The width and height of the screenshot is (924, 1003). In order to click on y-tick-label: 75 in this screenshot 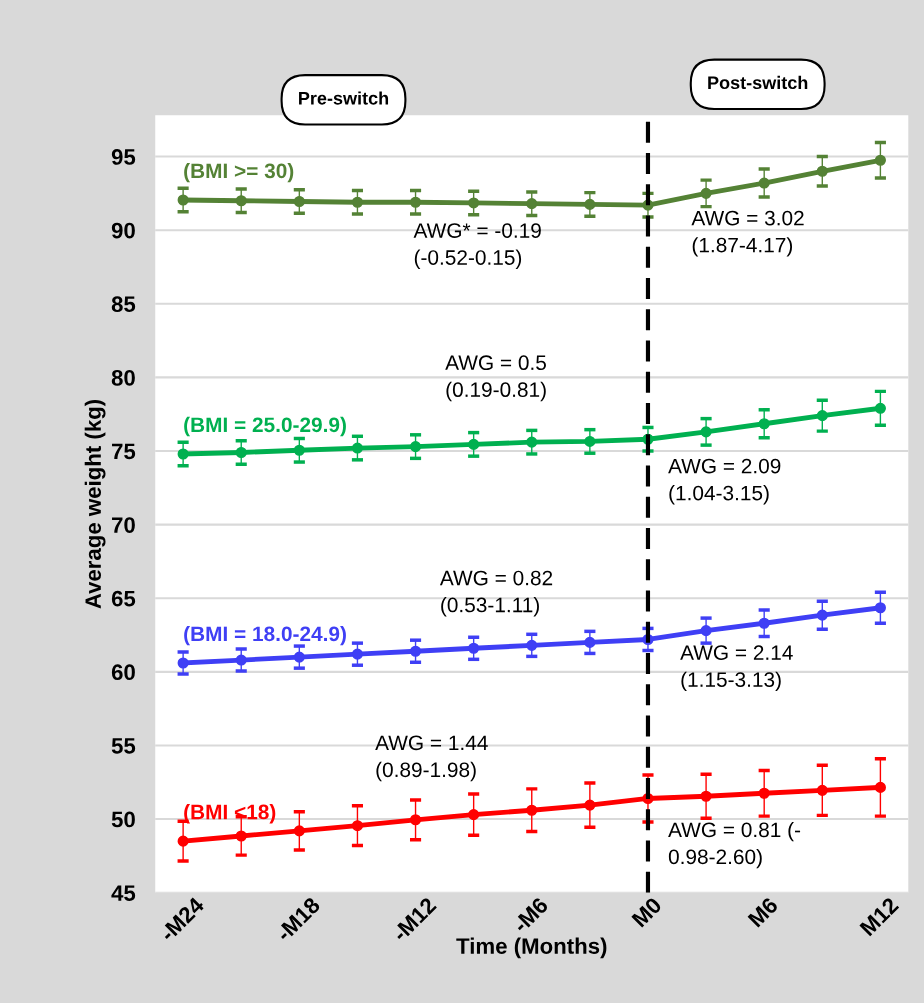, I will do `click(124, 451)`.